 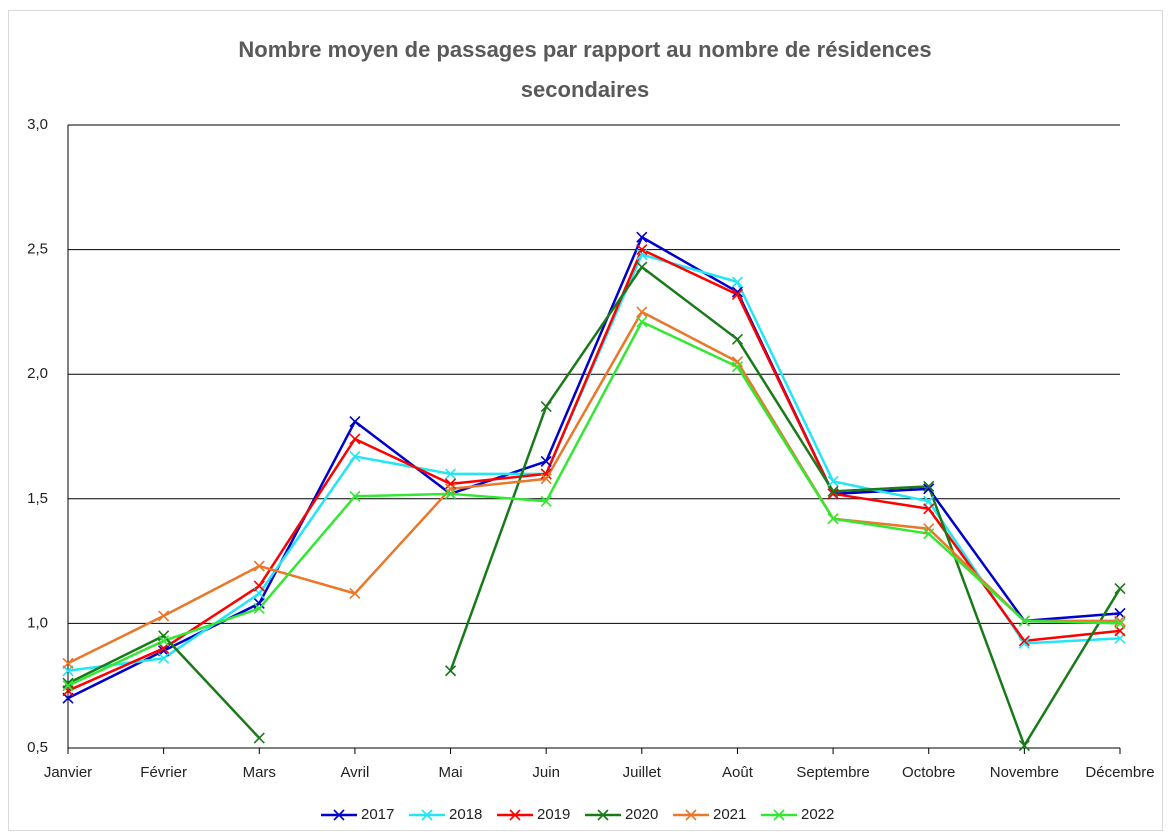 I want to click on x-tick-label: Novembre, so click(x=1024, y=772).